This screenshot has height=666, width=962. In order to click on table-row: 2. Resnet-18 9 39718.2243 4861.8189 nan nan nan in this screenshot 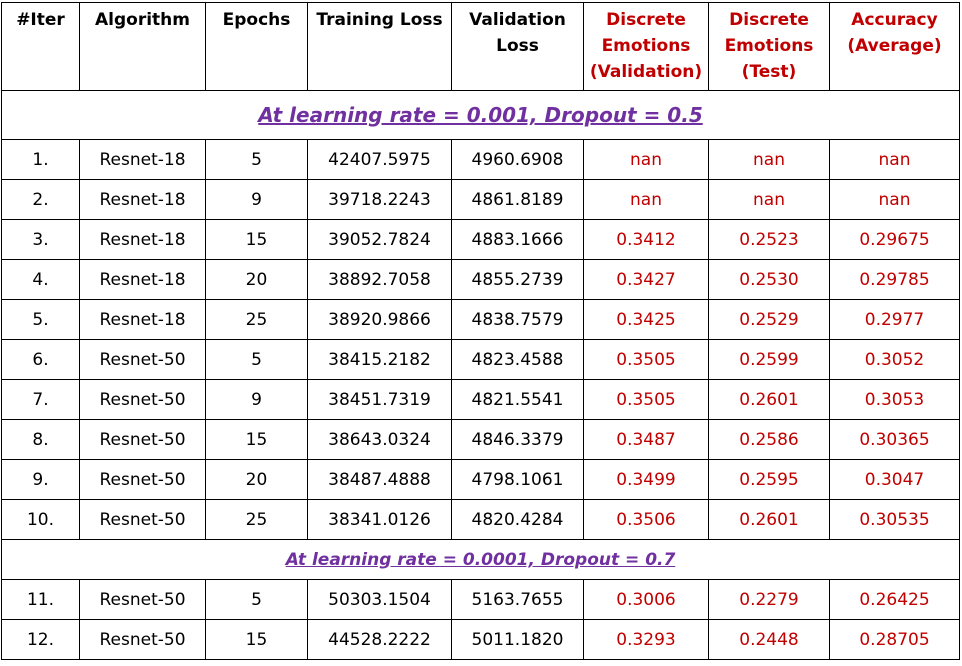, I will do `click(480, 199)`.